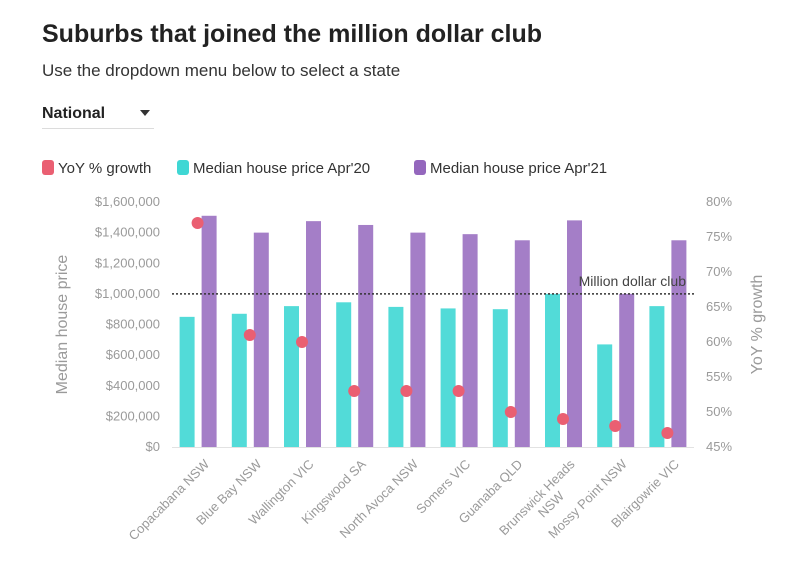 This screenshot has width=800, height=564. Describe the element at coordinates (104, 168) in the screenshot. I see `legend-label: YoY % growth` at that location.